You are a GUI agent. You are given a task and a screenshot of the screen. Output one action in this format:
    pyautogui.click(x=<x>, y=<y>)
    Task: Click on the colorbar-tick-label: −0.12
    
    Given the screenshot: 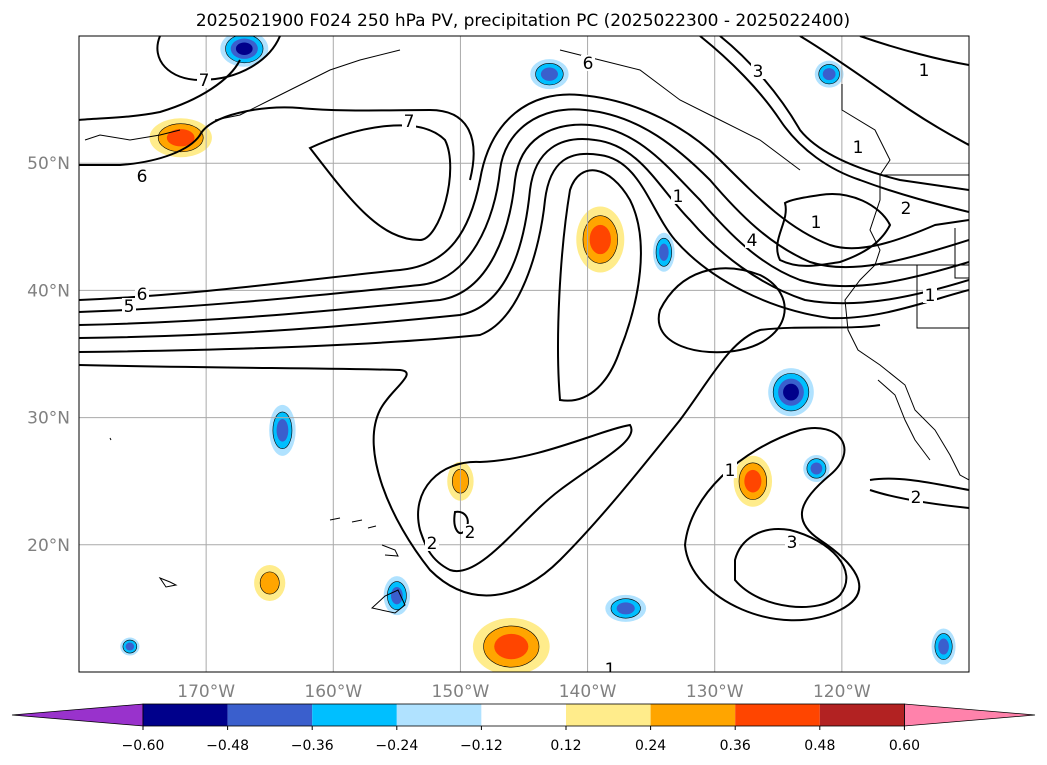 What is the action you would take?
    pyautogui.click(x=481, y=746)
    